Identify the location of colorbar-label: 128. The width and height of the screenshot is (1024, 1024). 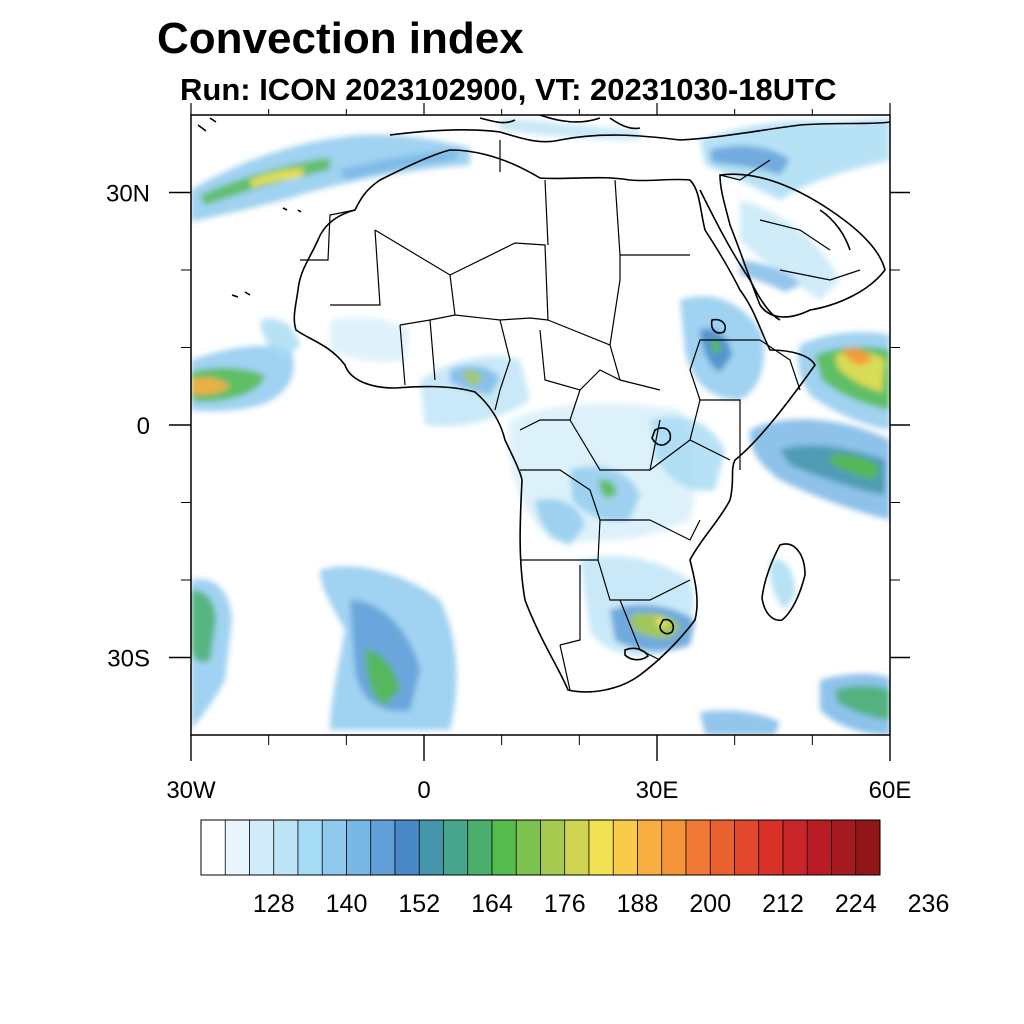
(274, 904).